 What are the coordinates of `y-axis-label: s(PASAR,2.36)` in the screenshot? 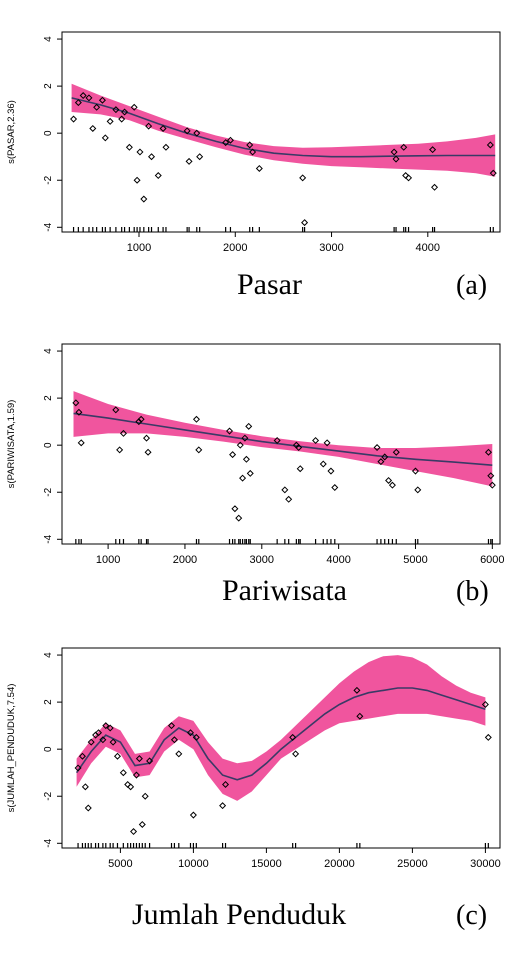 It's located at (11, 132).